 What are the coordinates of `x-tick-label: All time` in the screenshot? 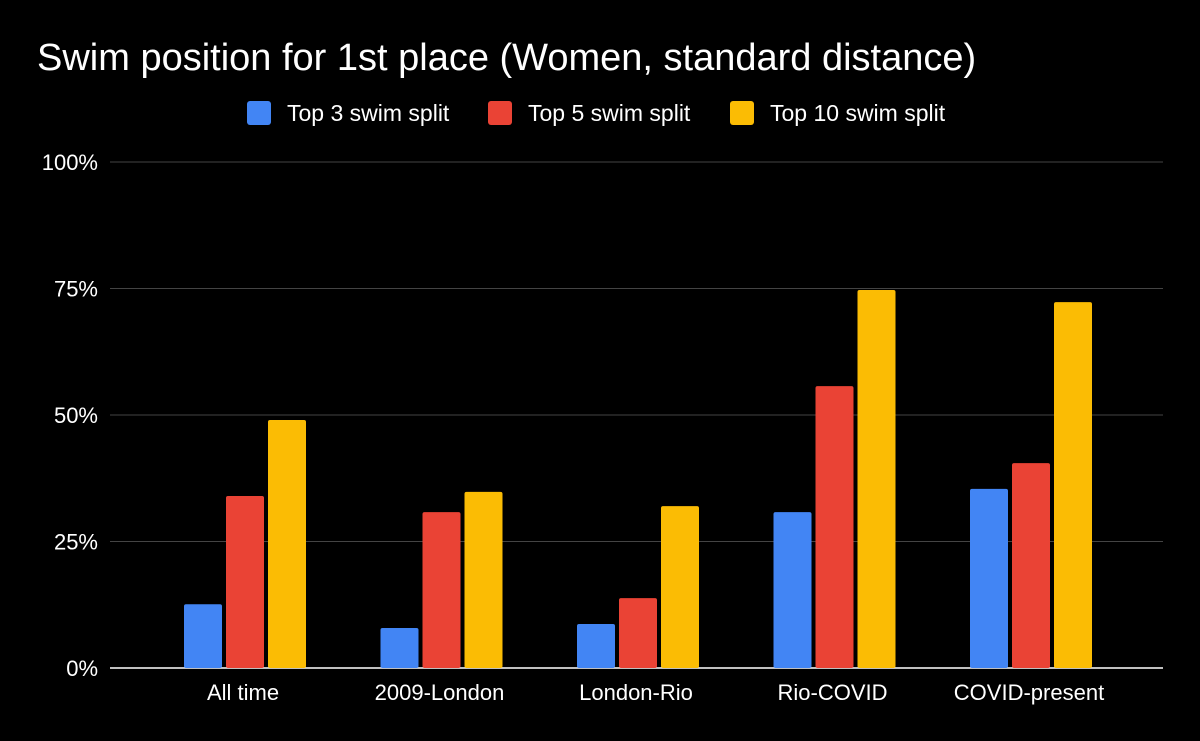 It's located at (243, 692).